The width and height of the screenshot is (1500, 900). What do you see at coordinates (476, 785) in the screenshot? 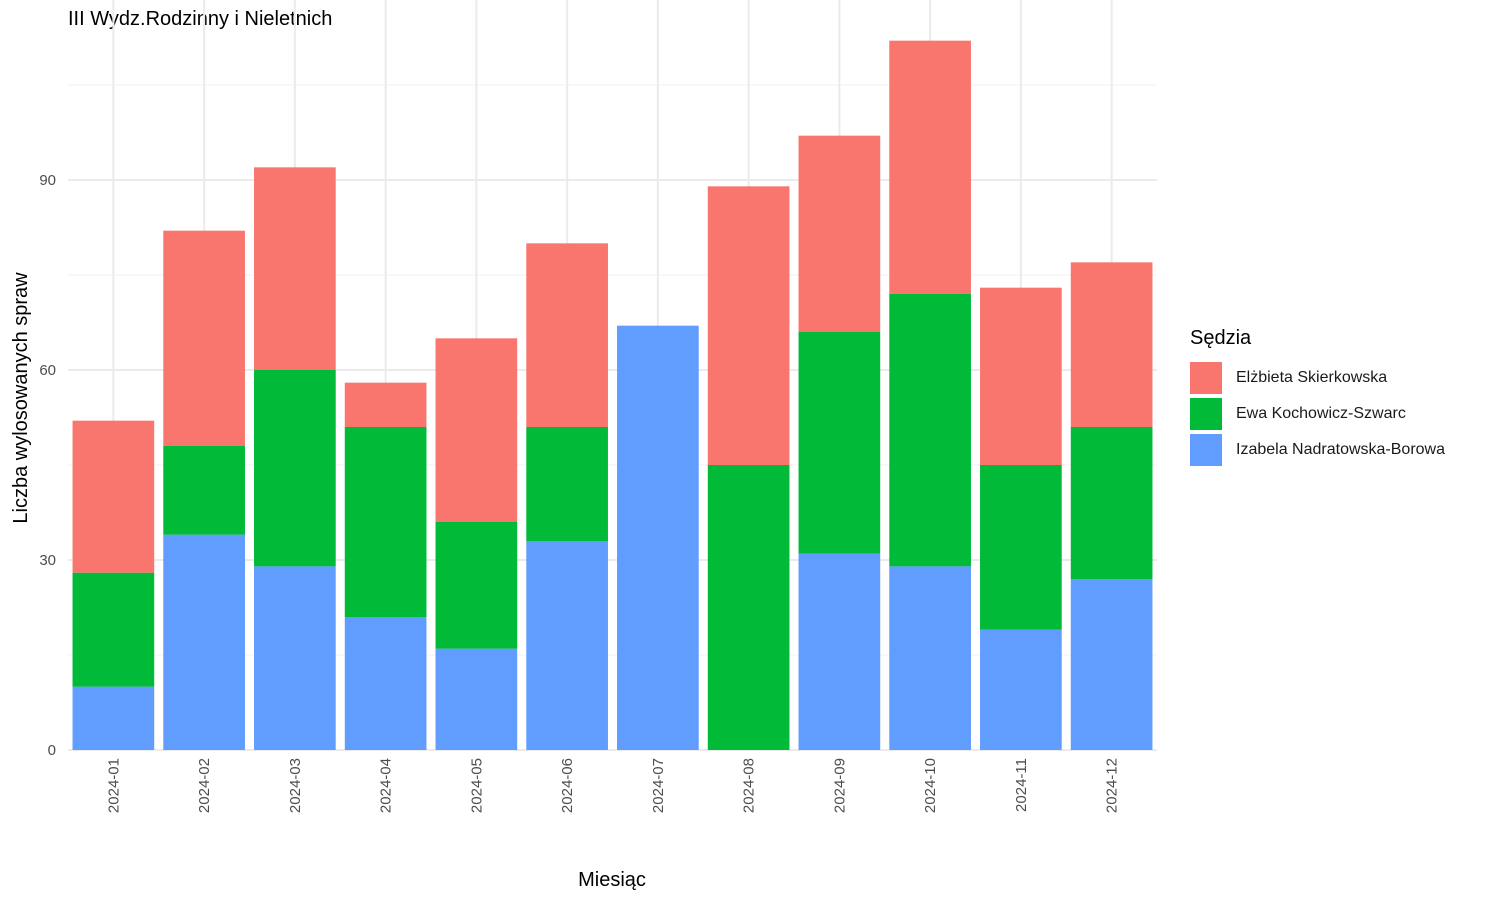
I see `x-tick-label: 2024-05` at bounding box center [476, 785].